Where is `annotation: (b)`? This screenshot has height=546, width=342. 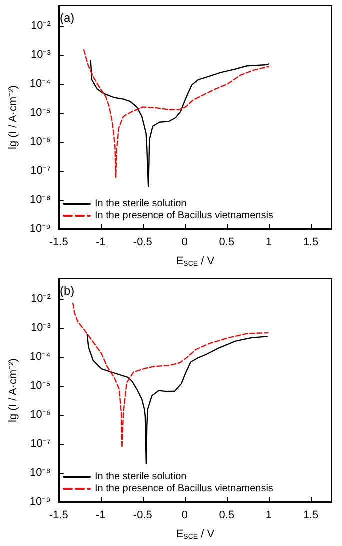
annotation: (b) is located at coordinates (67, 291).